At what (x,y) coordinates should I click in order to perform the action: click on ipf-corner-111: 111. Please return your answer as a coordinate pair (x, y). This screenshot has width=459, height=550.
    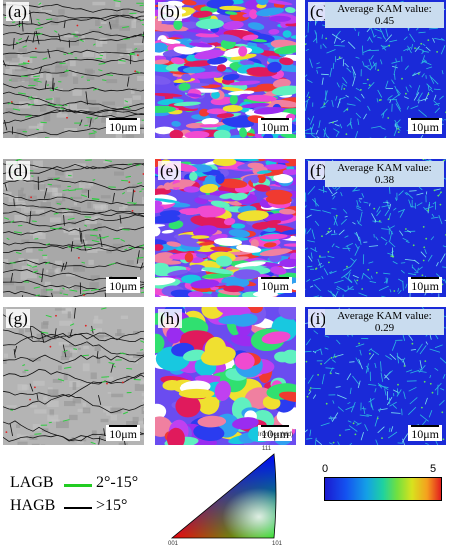
    Looking at the image, I should click on (267, 449).